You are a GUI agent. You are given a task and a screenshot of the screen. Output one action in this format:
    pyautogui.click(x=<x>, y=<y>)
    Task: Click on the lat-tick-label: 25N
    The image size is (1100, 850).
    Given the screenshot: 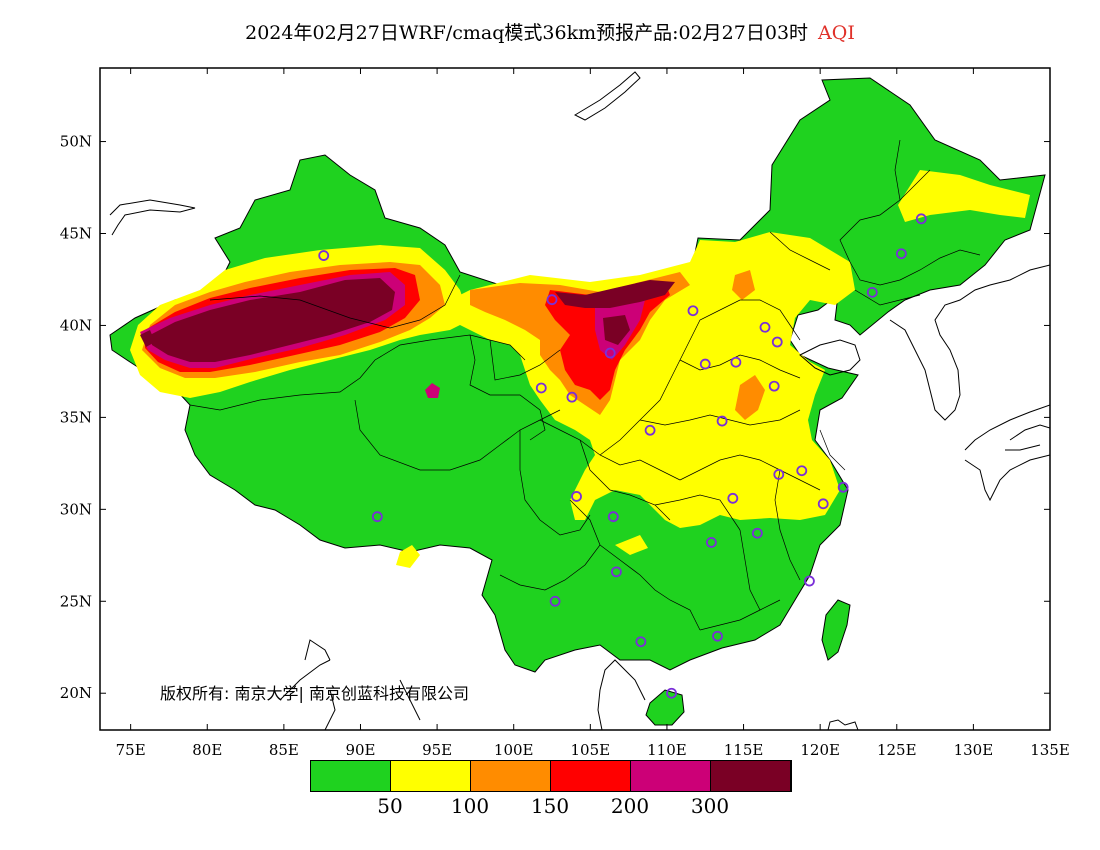 What is the action you would take?
    pyautogui.click(x=76, y=601)
    